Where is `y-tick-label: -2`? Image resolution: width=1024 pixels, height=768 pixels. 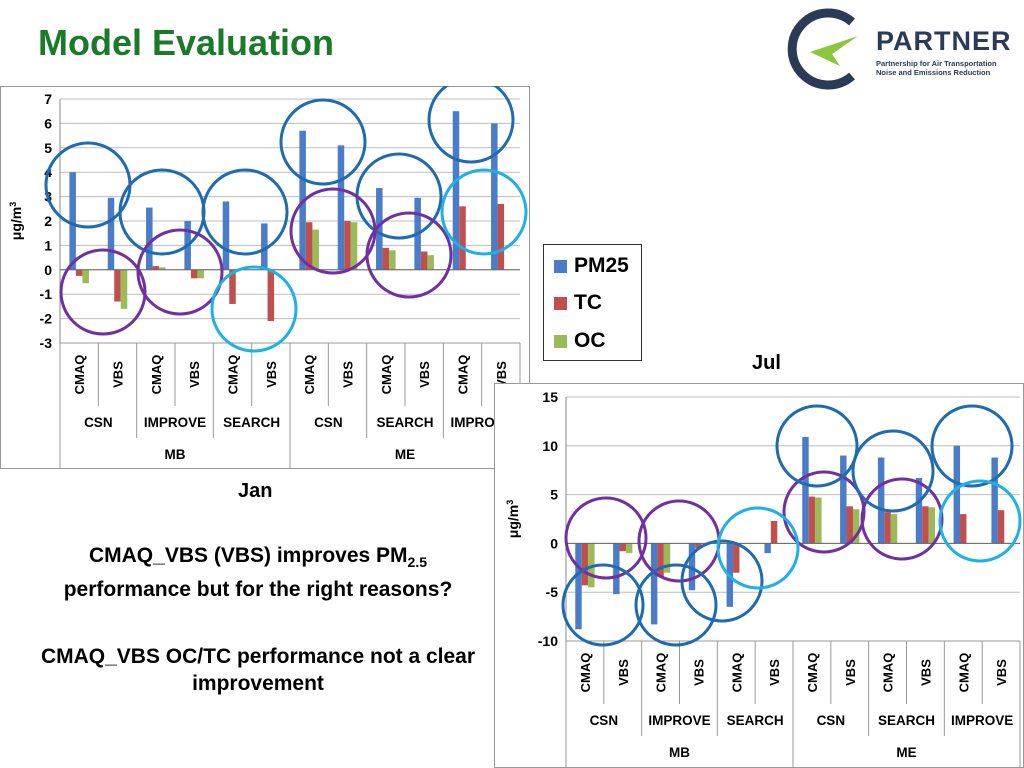 y-tick-label: -2 is located at coordinates (46, 319).